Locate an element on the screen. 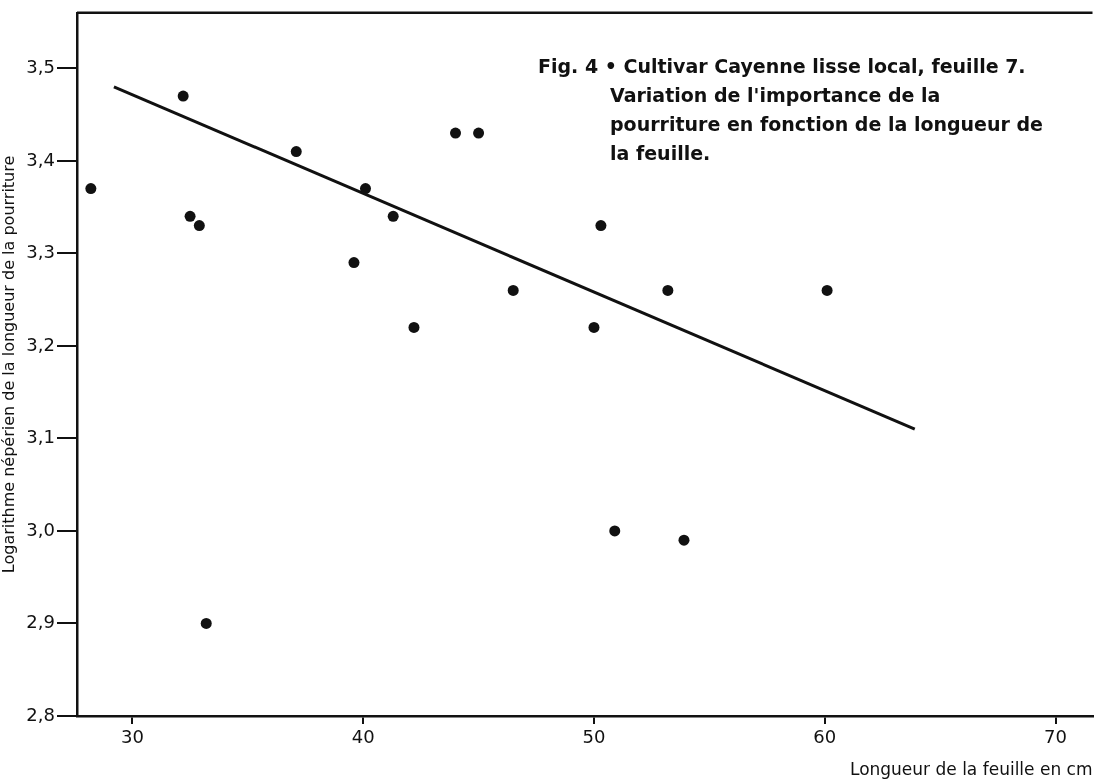  y-tick-label: 3,0 is located at coordinates (40, 529).